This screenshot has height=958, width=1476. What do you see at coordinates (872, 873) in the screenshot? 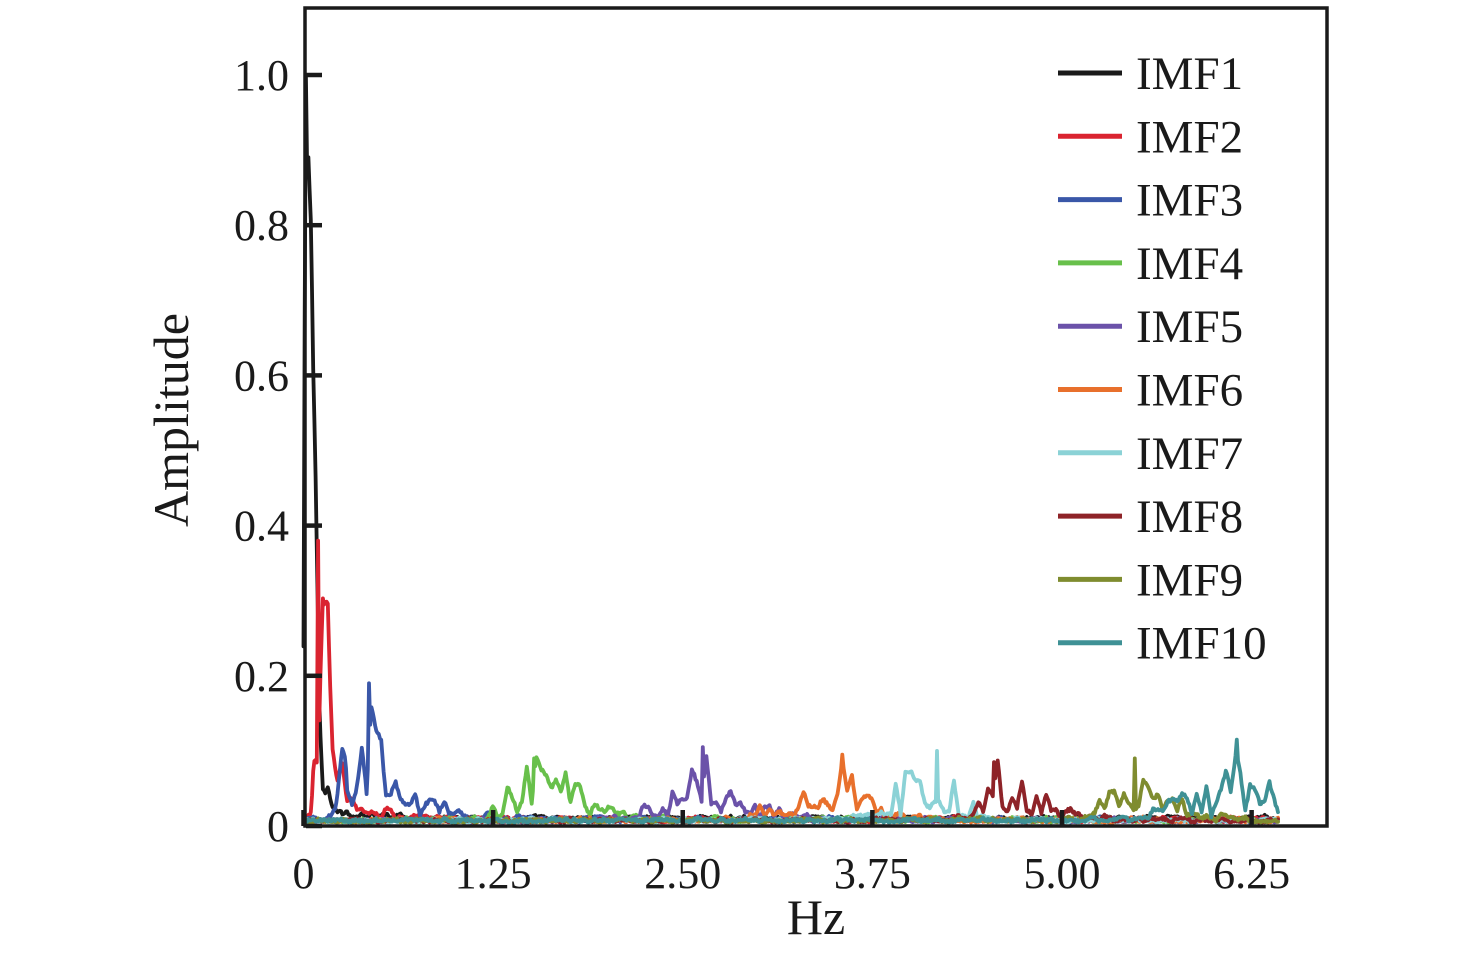
I see `x-tick-label: 3.75` at bounding box center [872, 873].